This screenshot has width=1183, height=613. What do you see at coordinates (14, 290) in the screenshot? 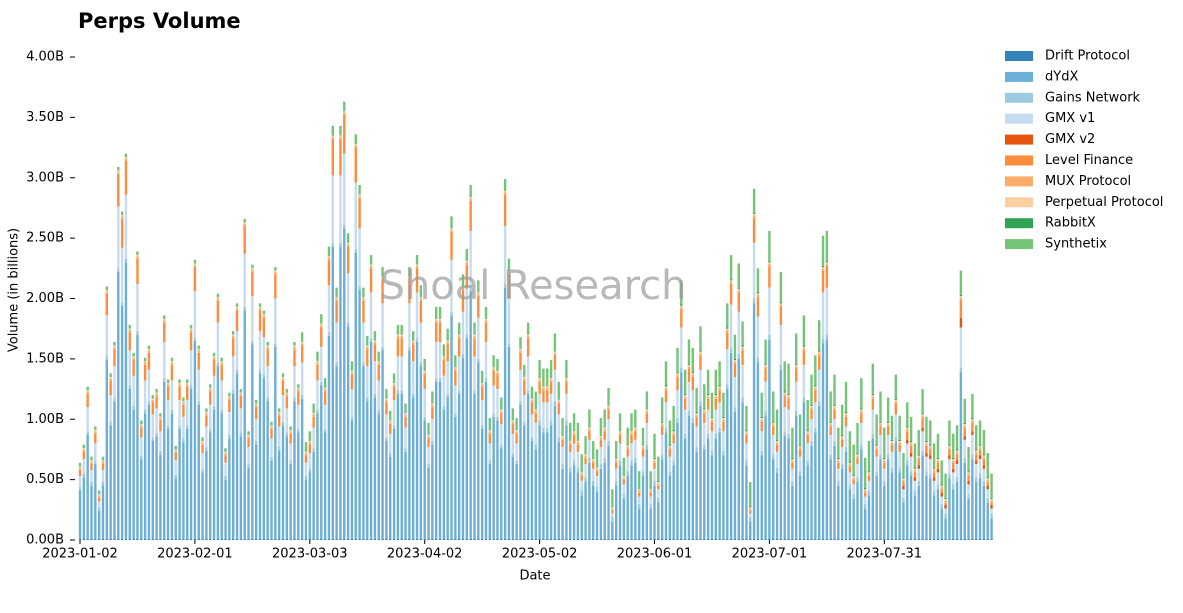
I see `y-axis-label: Volume (in billions)` at bounding box center [14, 290].